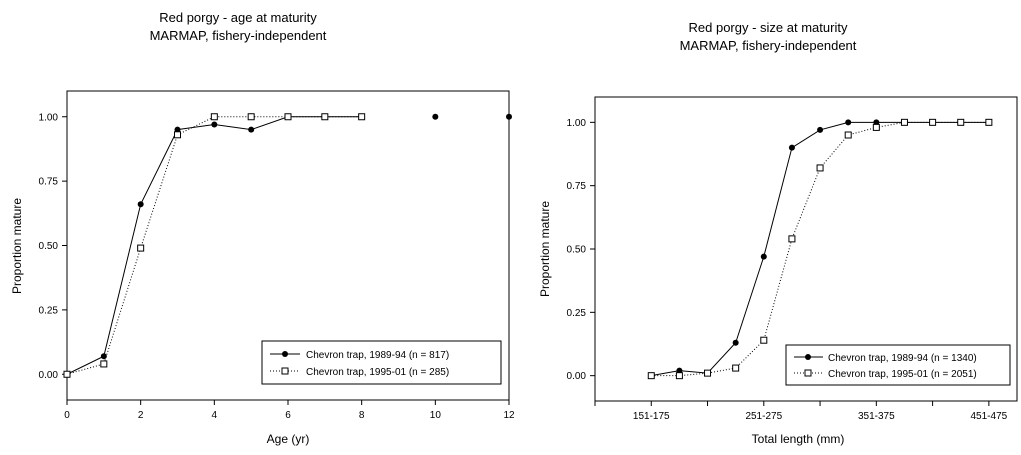 Image resolution: width=1021 pixels, height=455 pixels. What do you see at coordinates (902, 358) in the screenshot?
I see `legend-label-1989-94: Chevron trap, 1989-94 (n = 1340)` at bounding box center [902, 358].